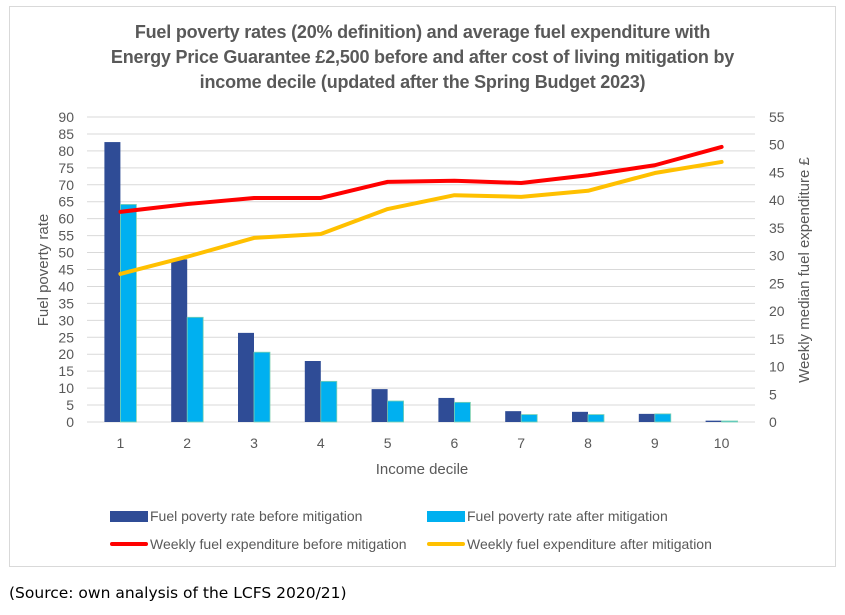 The height and width of the screenshot is (615, 845). What do you see at coordinates (66, 202) in the screenshot?
I see `y-tick-label: 65` at bounding box center [66, 202].